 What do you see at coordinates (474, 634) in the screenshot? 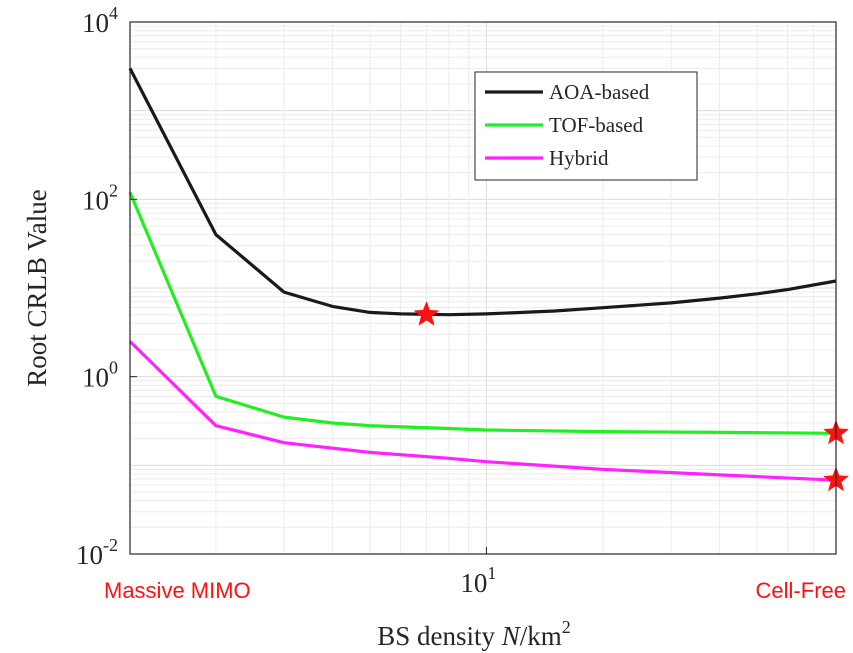
I see `x-axis-label: BS density N/km2` at bounding box center [474, 634].